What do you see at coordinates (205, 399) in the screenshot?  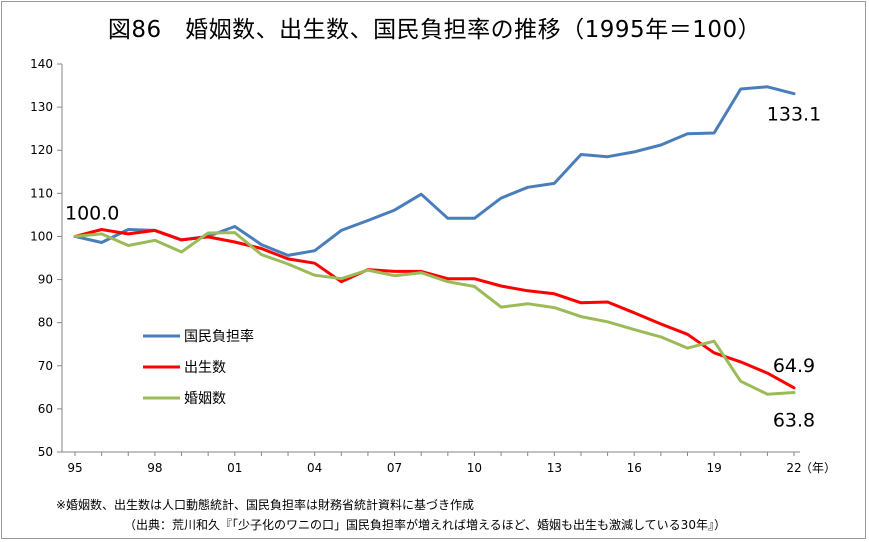 I see `legend-label-3: 婚姻数` at bounding box center [205, 399].